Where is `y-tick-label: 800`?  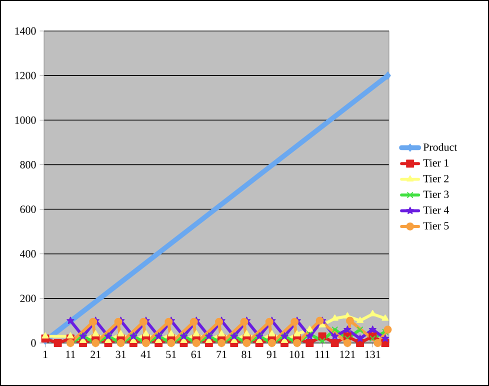
y-tick-label: 800 is located at coordinates (28, 164).